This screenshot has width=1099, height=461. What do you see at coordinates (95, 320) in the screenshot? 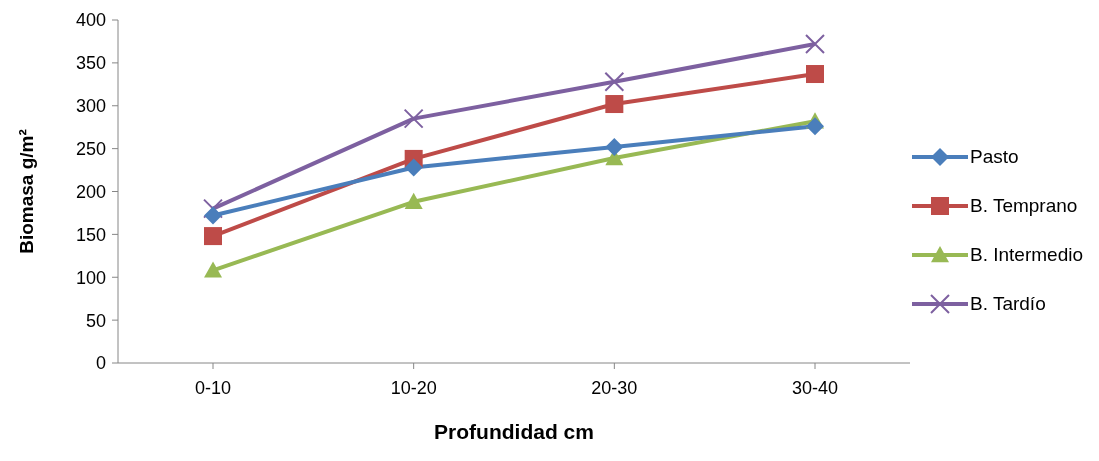
I see `y-tick-label: 50` at bounding box center [95, 320].